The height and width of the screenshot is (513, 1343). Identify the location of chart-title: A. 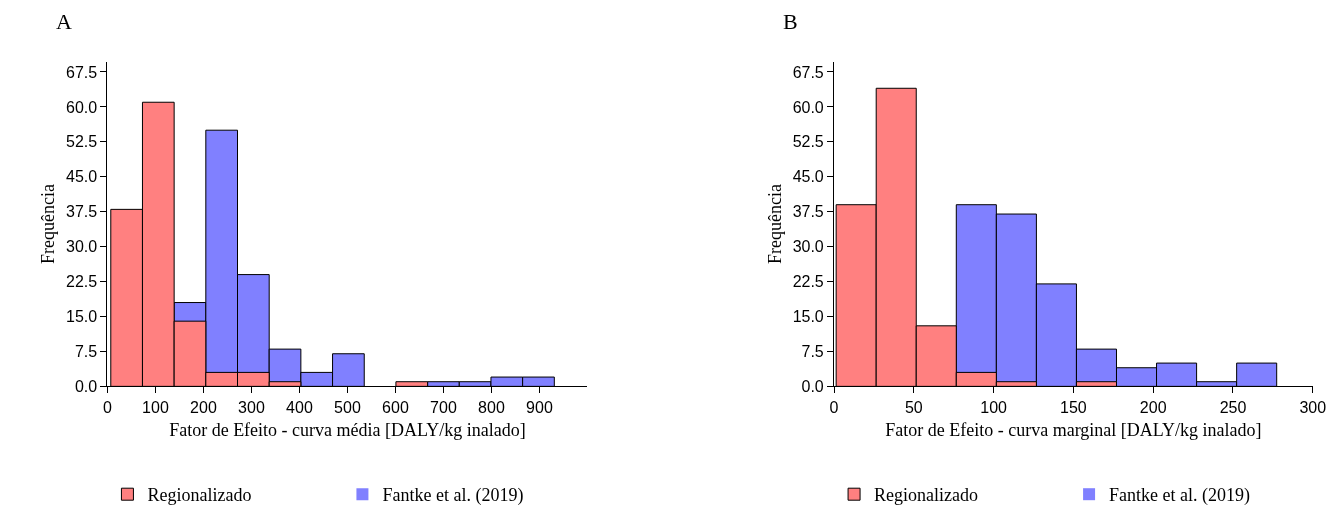
(64, 21).